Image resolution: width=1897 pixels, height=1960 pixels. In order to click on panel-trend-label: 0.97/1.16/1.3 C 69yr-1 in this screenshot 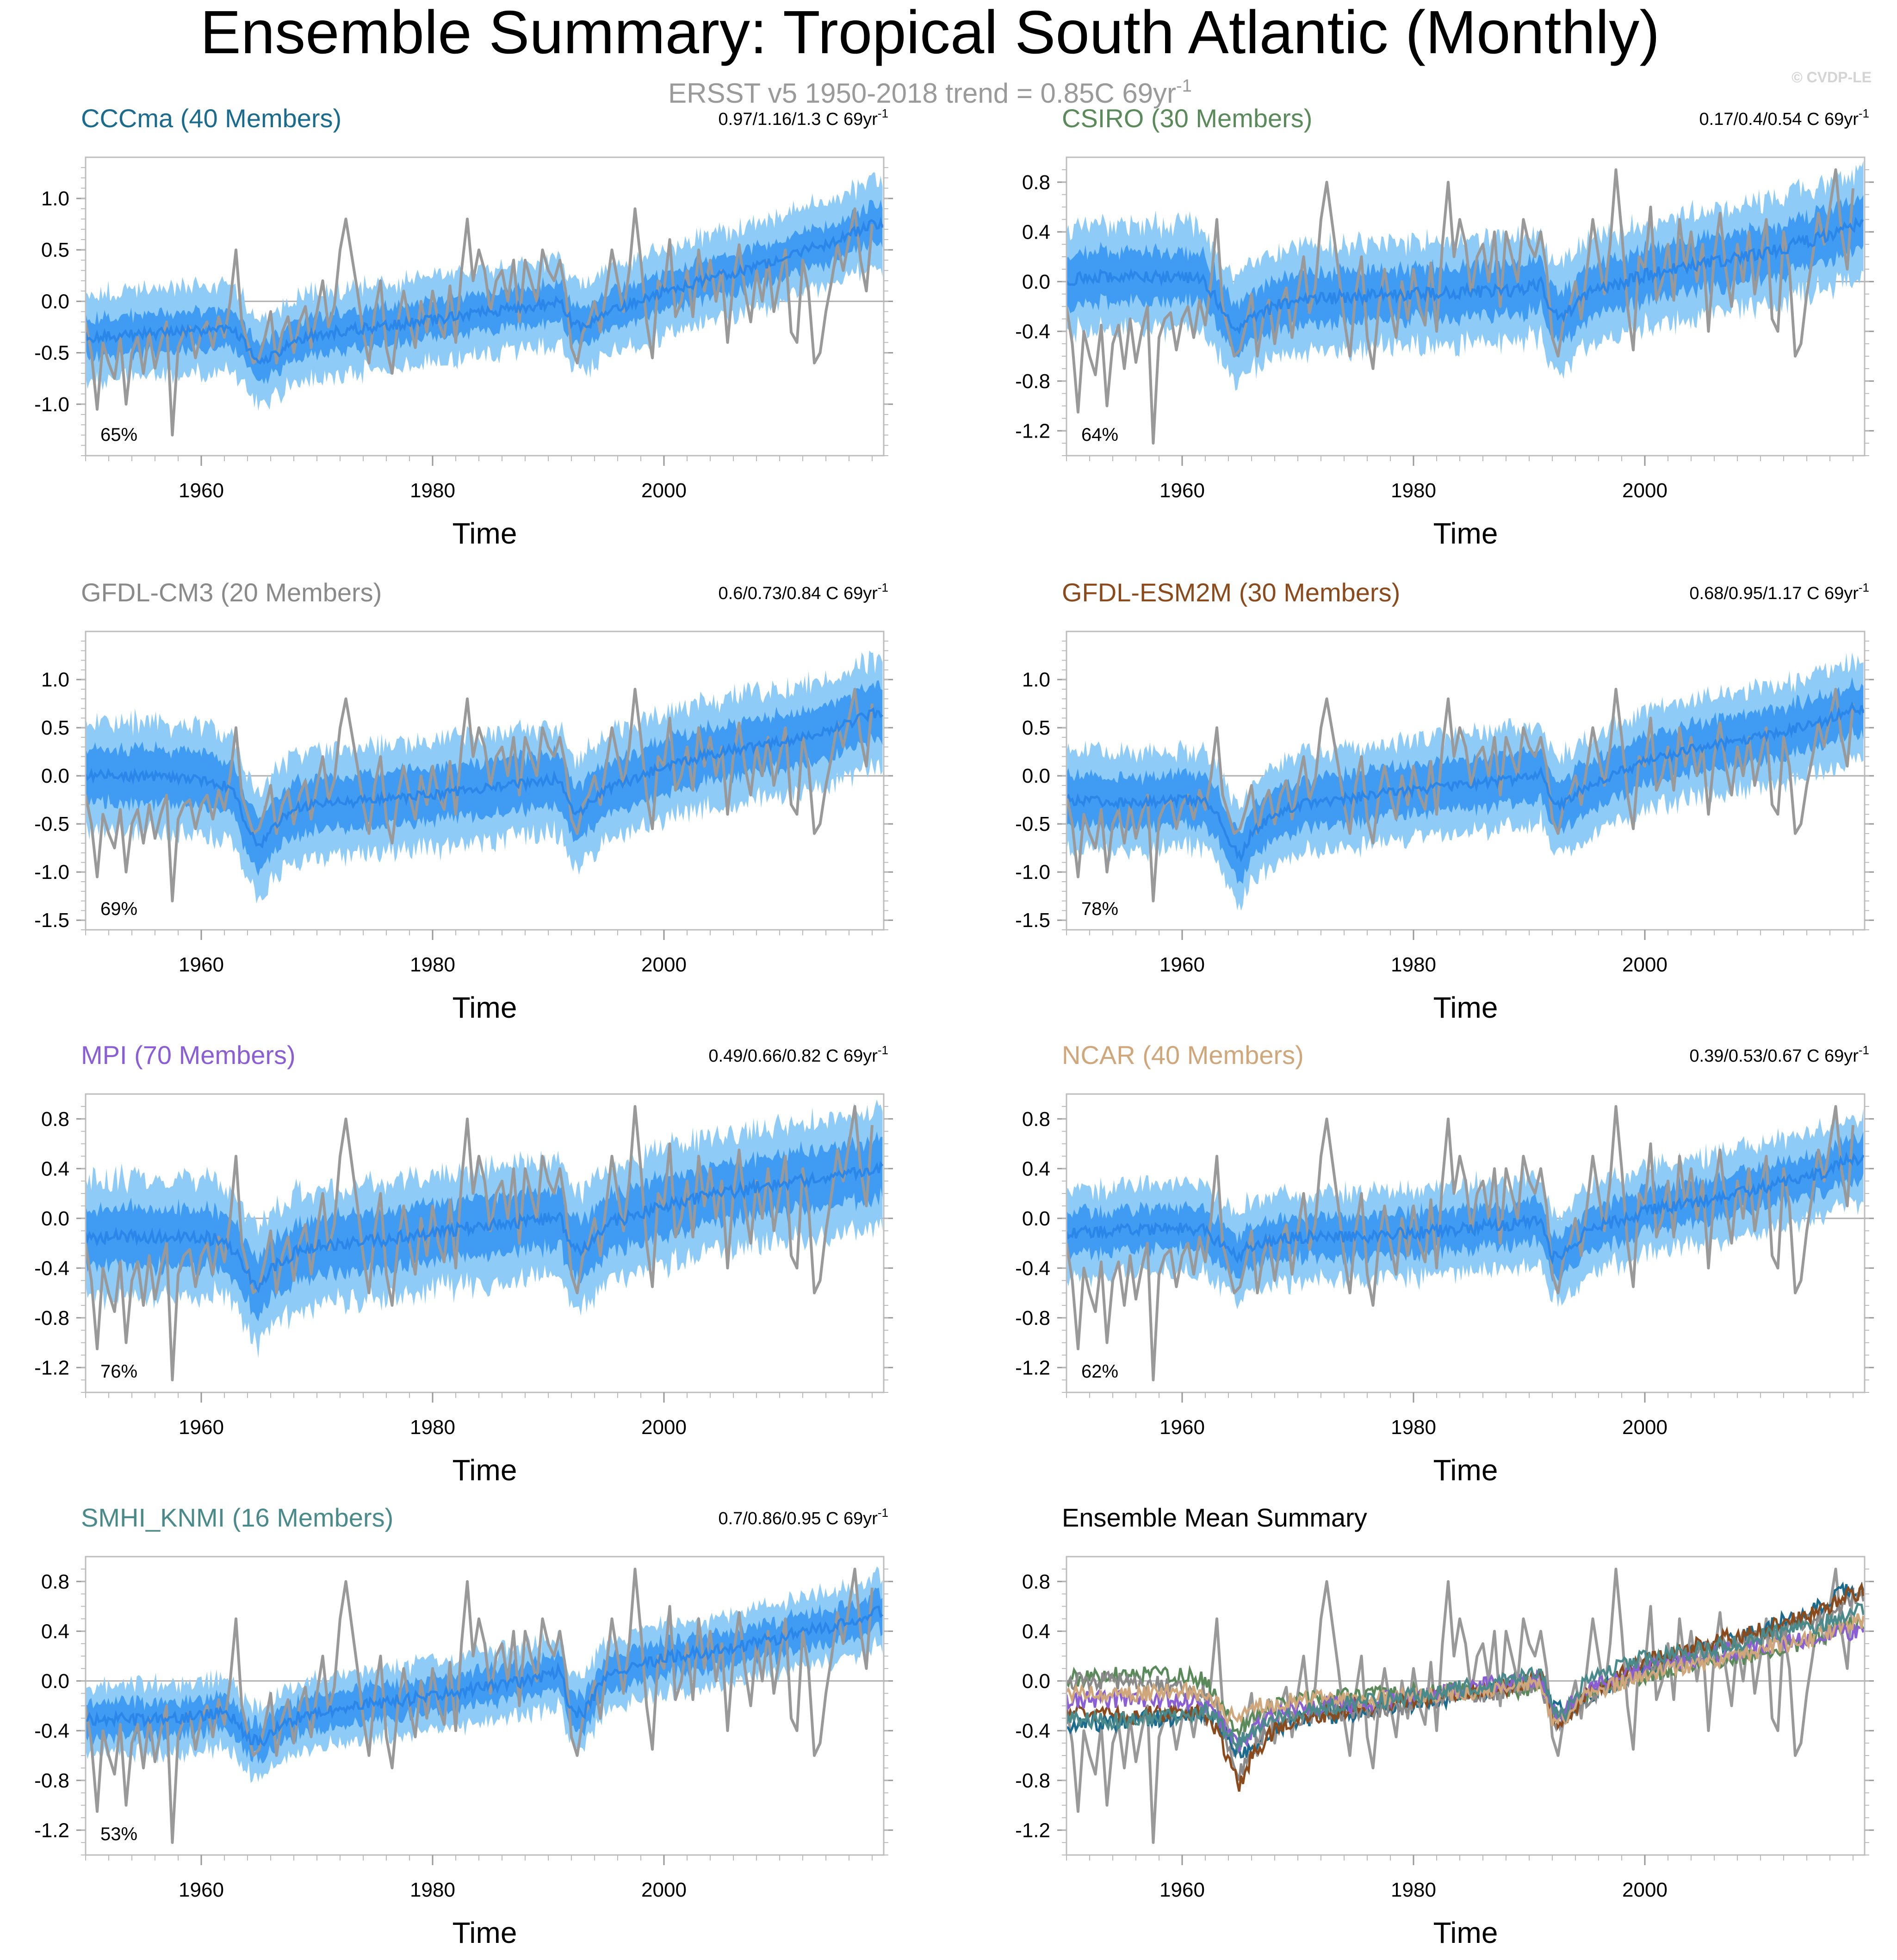, I will do `click(803, 117)`.